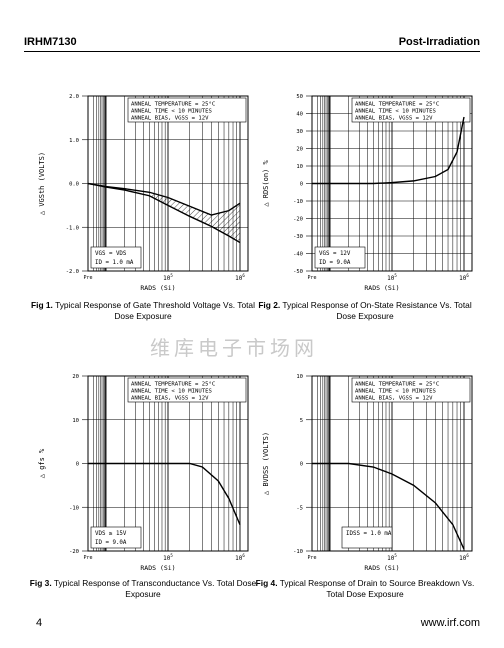 This screenshot has width=504, height=648. Describe the element at coordinates (299, 167) in the screenshot. I see `fig2-ytick-label: 10` at that location.